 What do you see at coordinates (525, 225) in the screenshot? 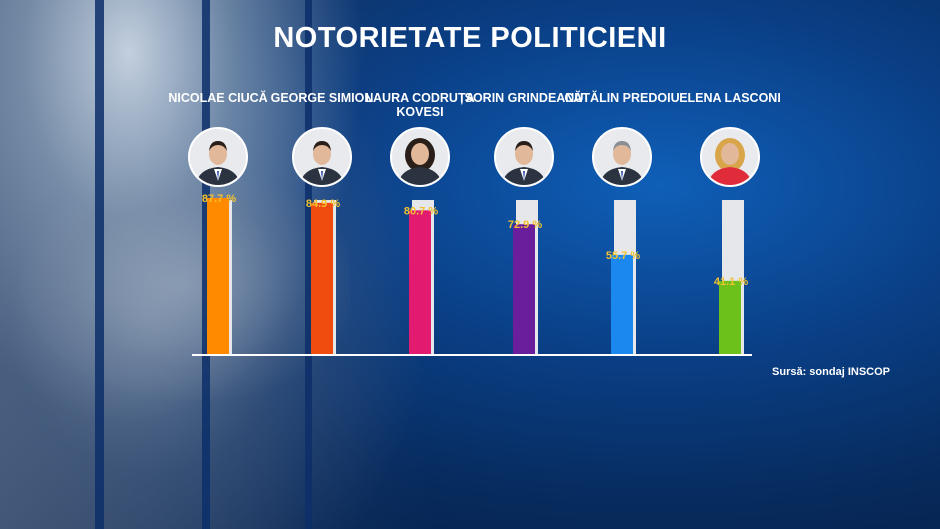
I see `data-label: 72.9 %` at bounding box center [525, 225].